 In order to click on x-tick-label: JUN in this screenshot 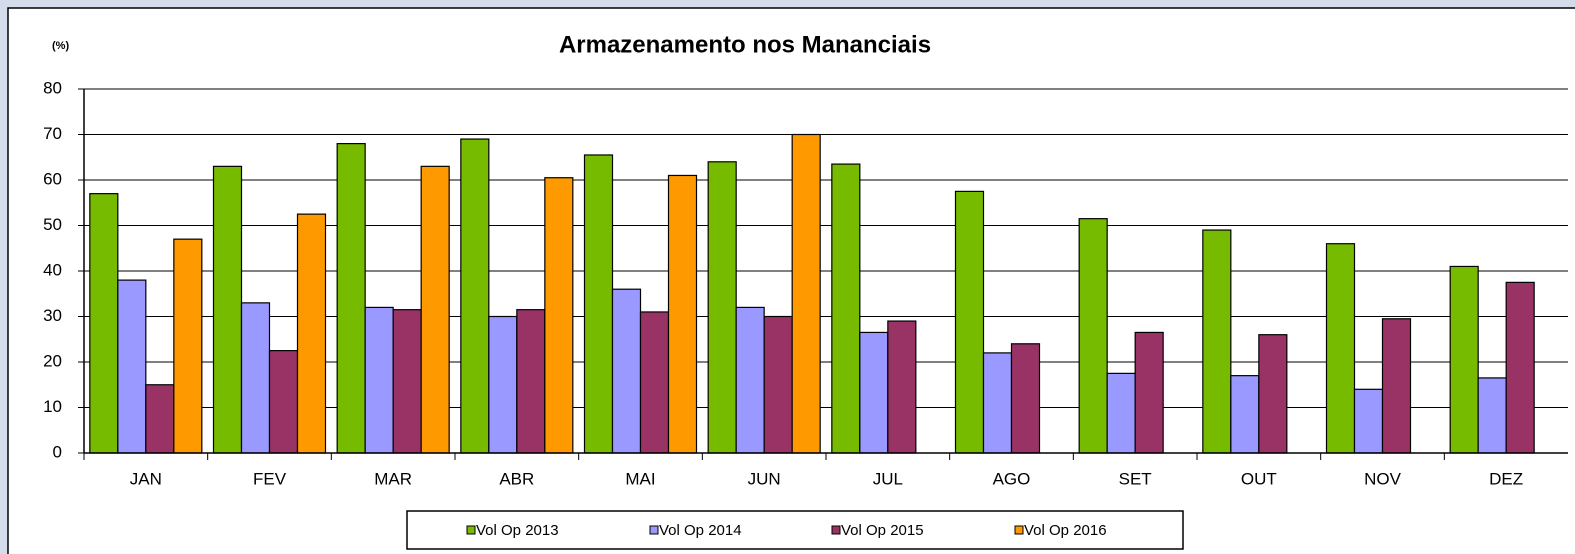, I will do `click(764, 478)`.